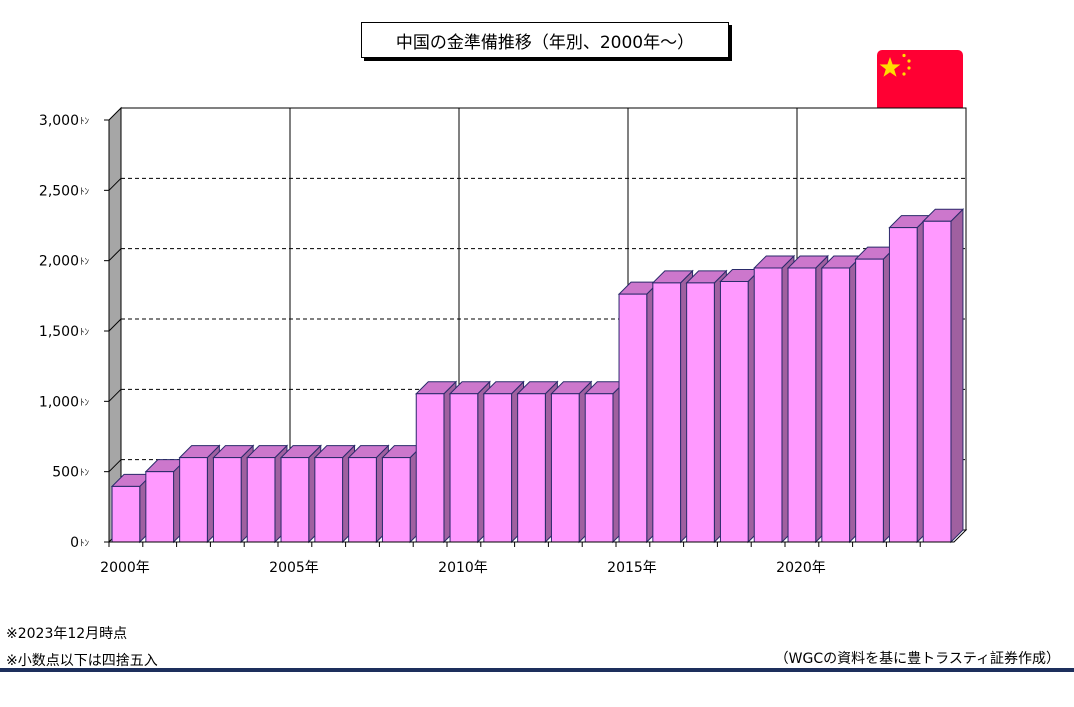  I want to click on bar-side, so click(957, 376).